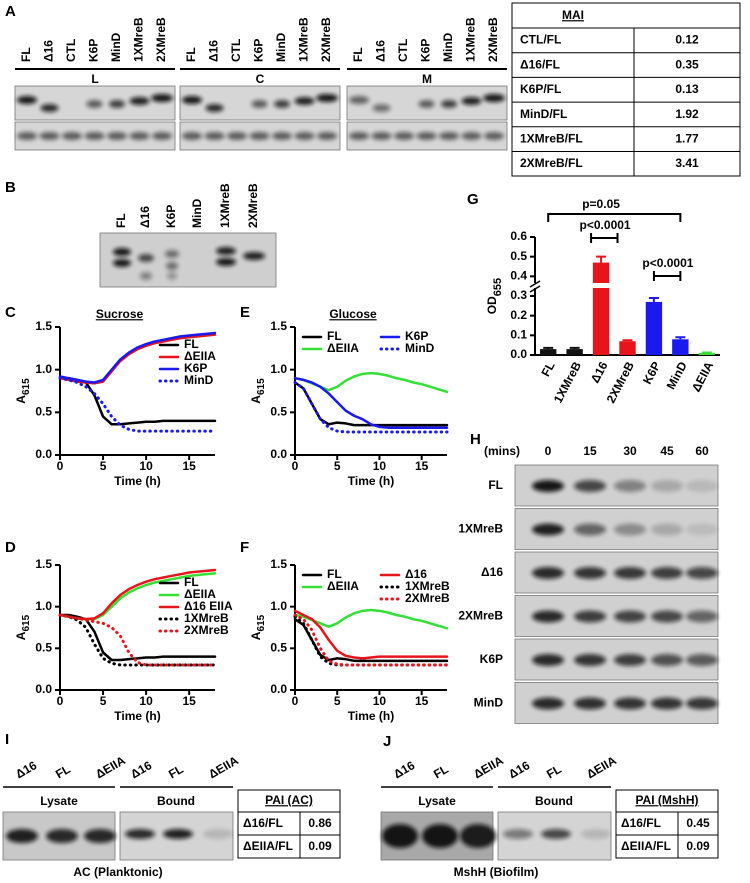  I want to click on y-axis-label-sub: 655, so click(498, 287).